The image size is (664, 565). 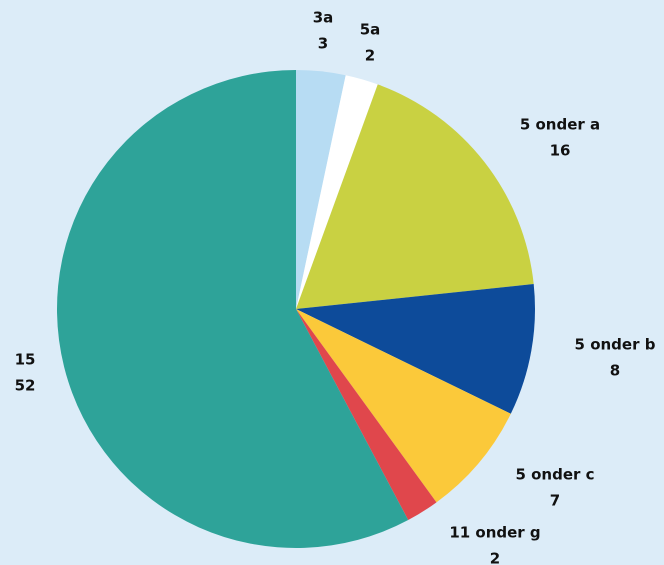 What do you see at coordinates (560, 151) in the screenshot?
I see `slice-value: 16` at bounding box center [560, 151].